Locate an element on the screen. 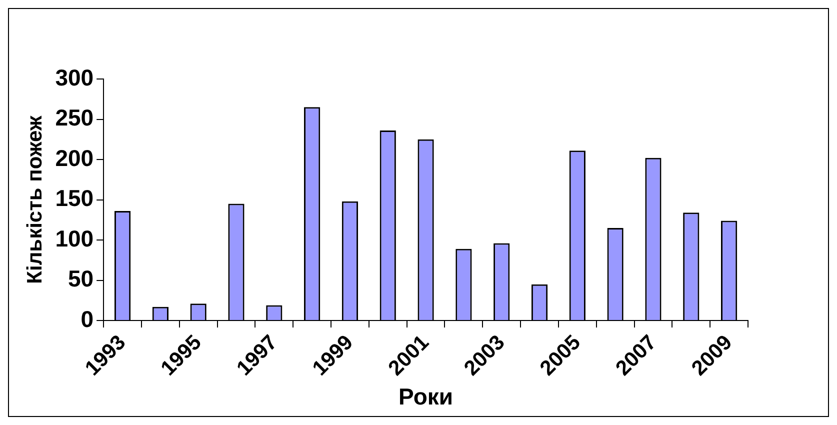 This screenshot has height=425, width=837. y-tick-label: 150 is located at coordinates (74, 198).